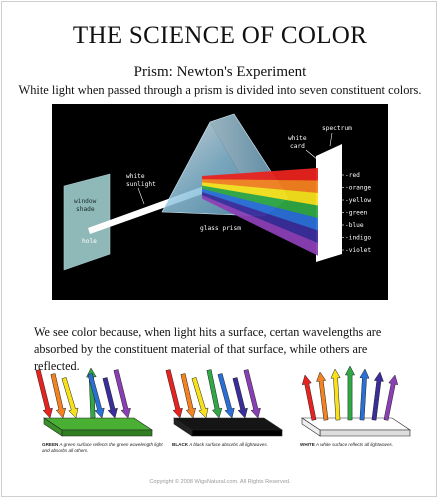 This screenshot has height=500, width=440. What do you see at coordinates (85, 209) in the screenshot?
I see `window-shade-label: shade` at bounding box center [85, 209].